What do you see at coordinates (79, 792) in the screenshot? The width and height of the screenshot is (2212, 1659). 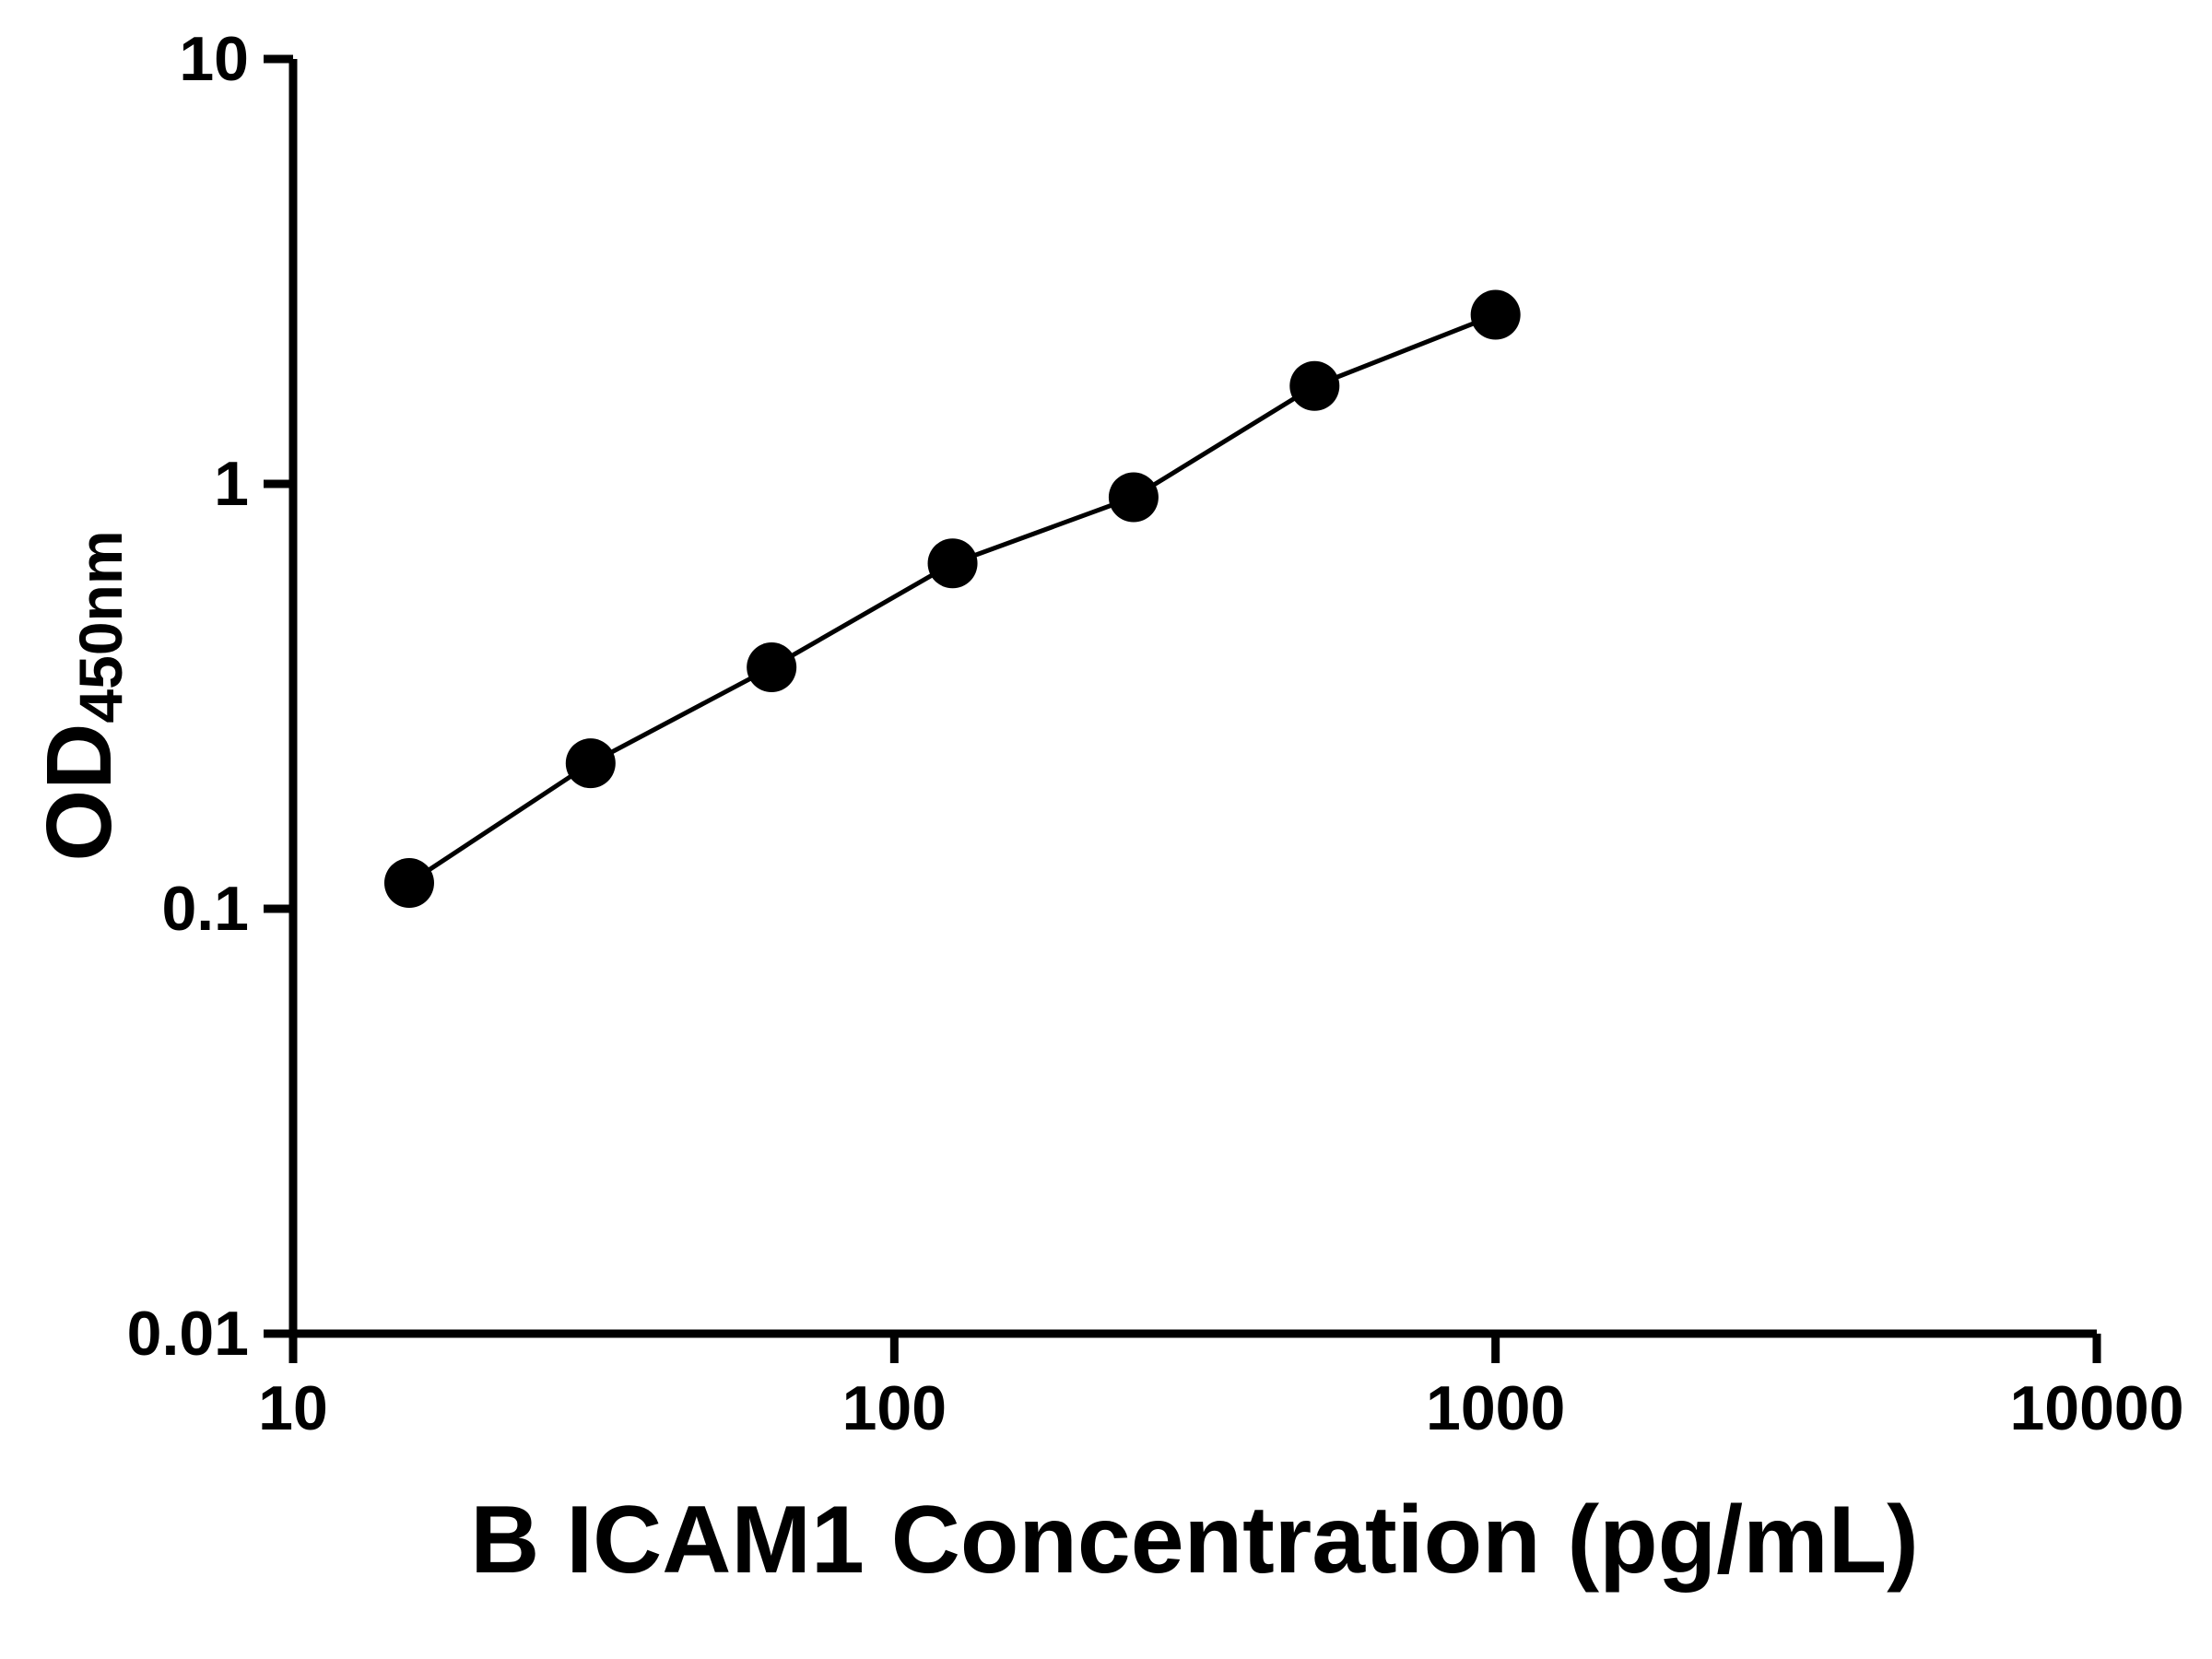 I see `y-axis-label-main: OD` at bounding box center [79, 792].